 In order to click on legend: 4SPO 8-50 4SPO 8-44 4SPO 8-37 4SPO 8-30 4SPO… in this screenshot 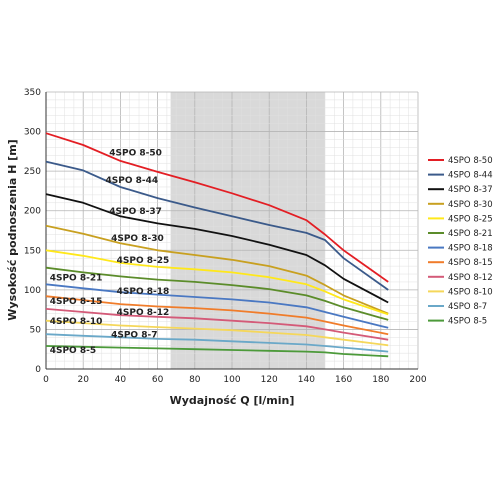, I will do `click(460, 241)`.